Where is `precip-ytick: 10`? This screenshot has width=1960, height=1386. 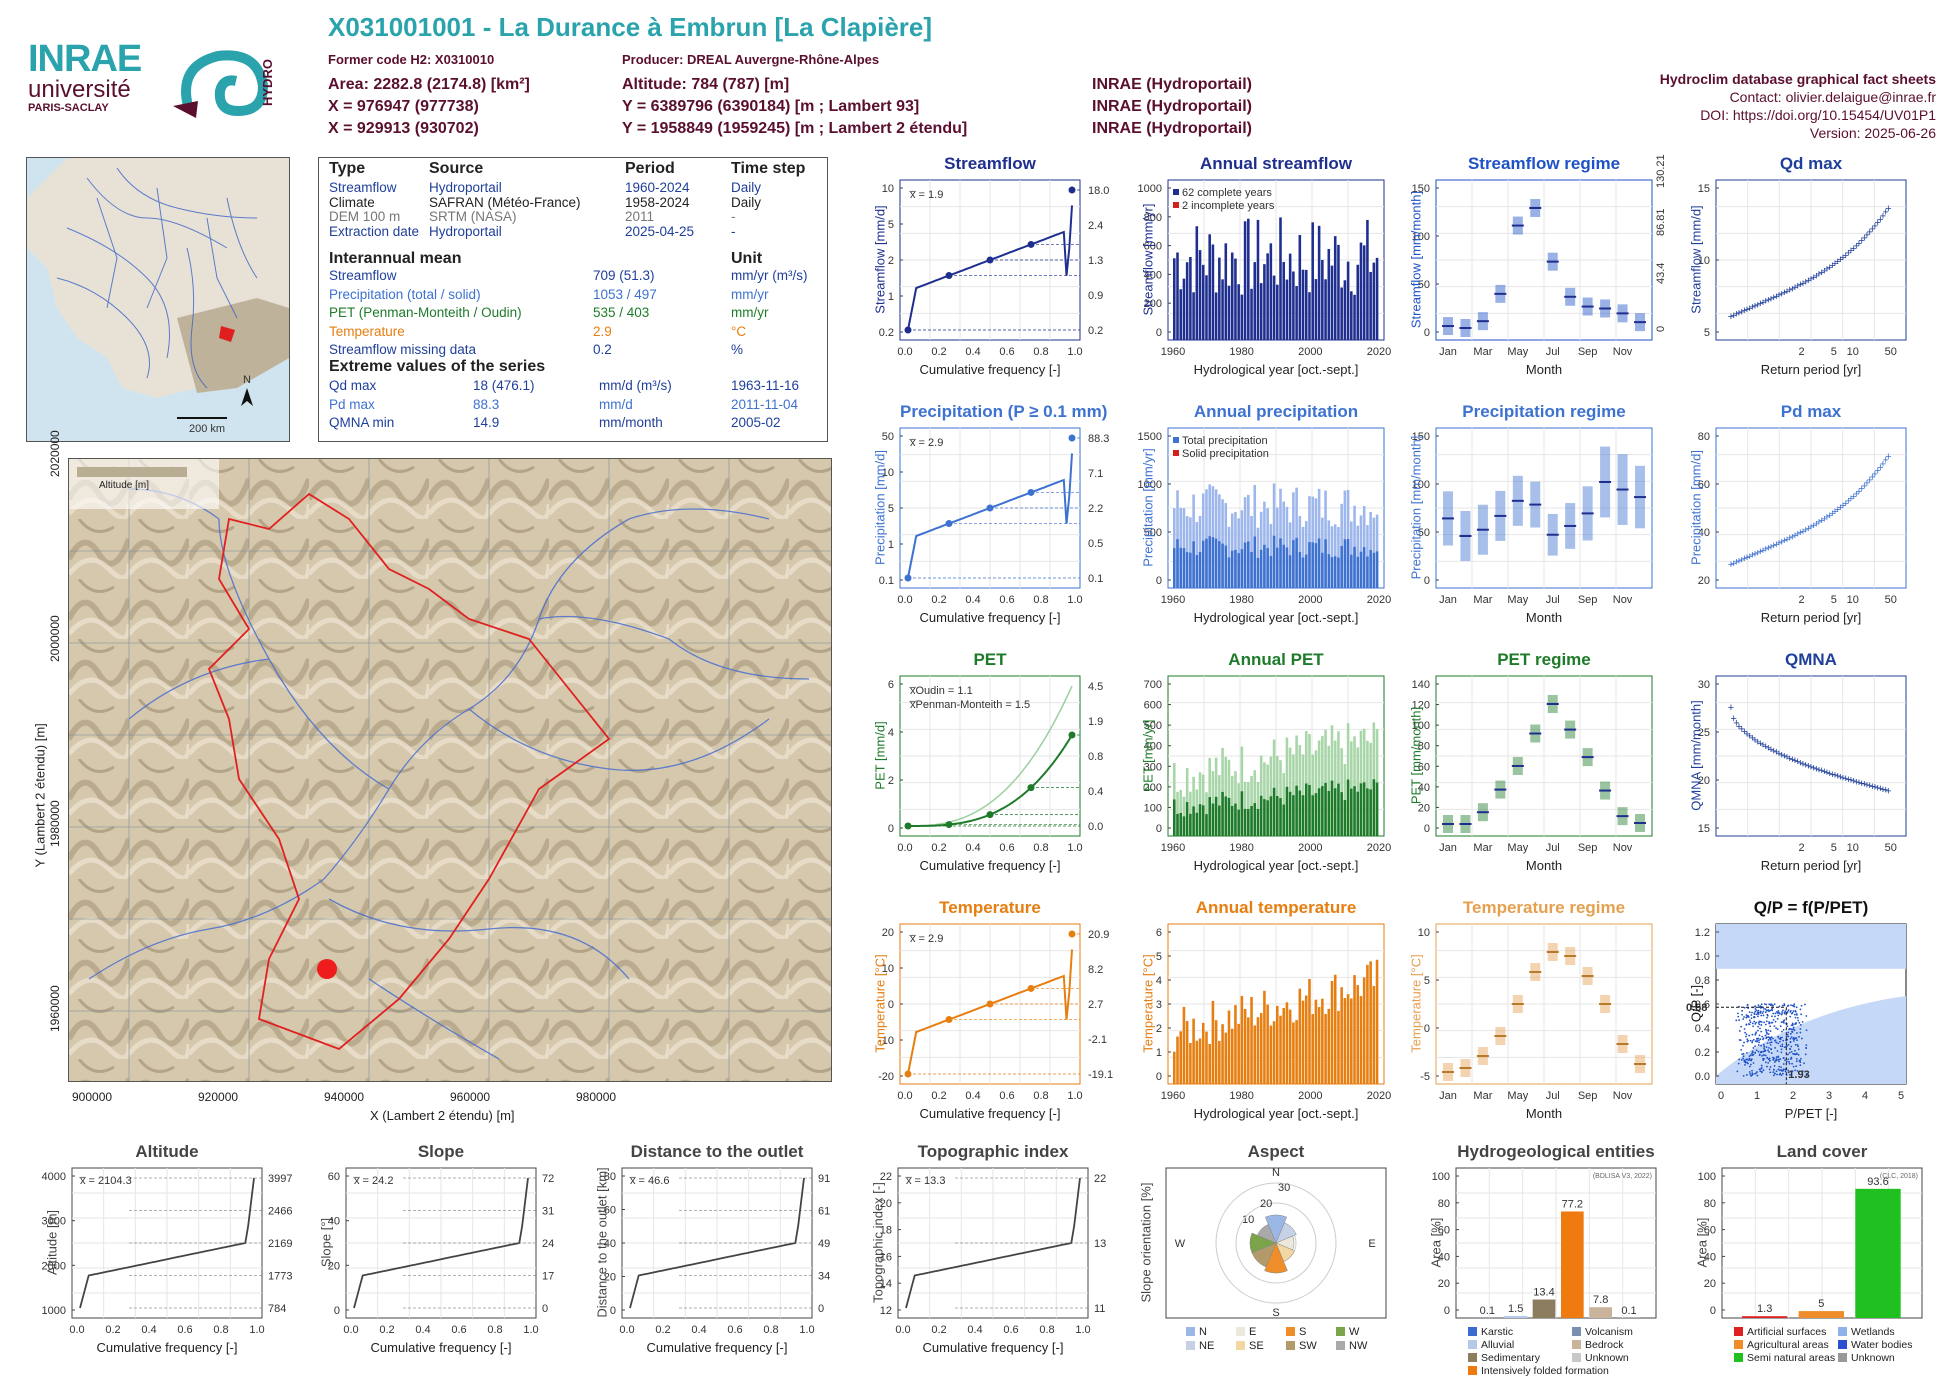 precip-ytick: 10 is located at coordinates (888, 473).